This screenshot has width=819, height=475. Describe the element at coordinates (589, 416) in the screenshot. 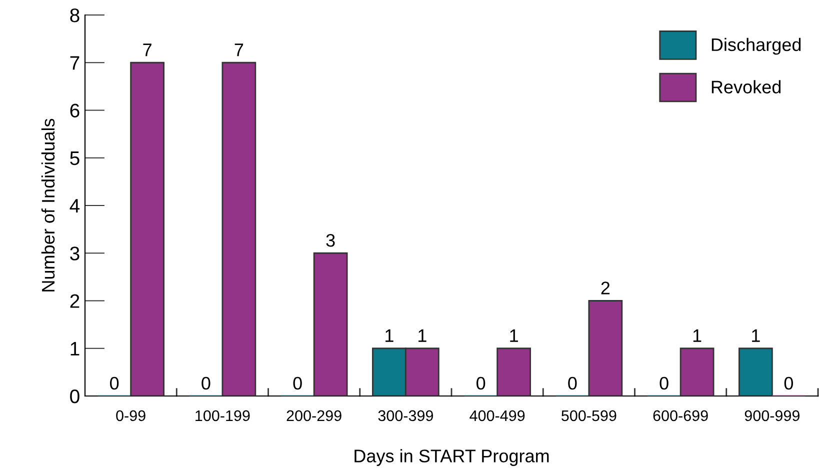

I see `x-tick-label: 500-599` at that location.